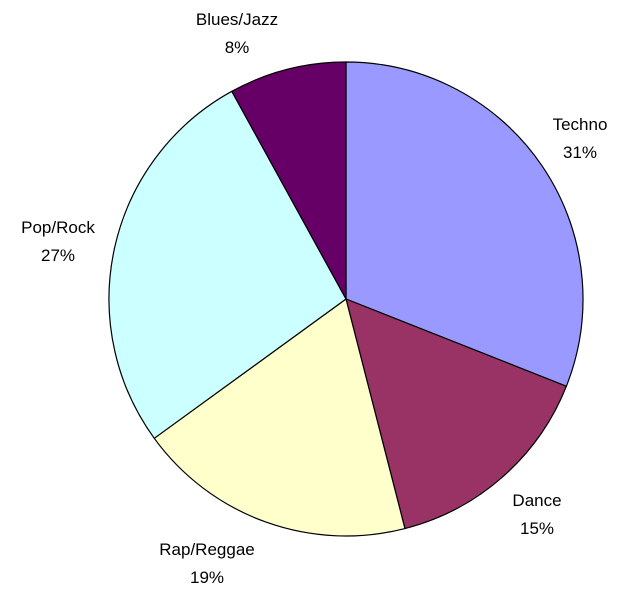 Image resolution: width=624 pixels, height=589 pixels. What do you see at coordinates (58, 227) in the screenshot?
I see `pie-label-pop-rock: Pop/Rock` at bounding box center [58, 227].